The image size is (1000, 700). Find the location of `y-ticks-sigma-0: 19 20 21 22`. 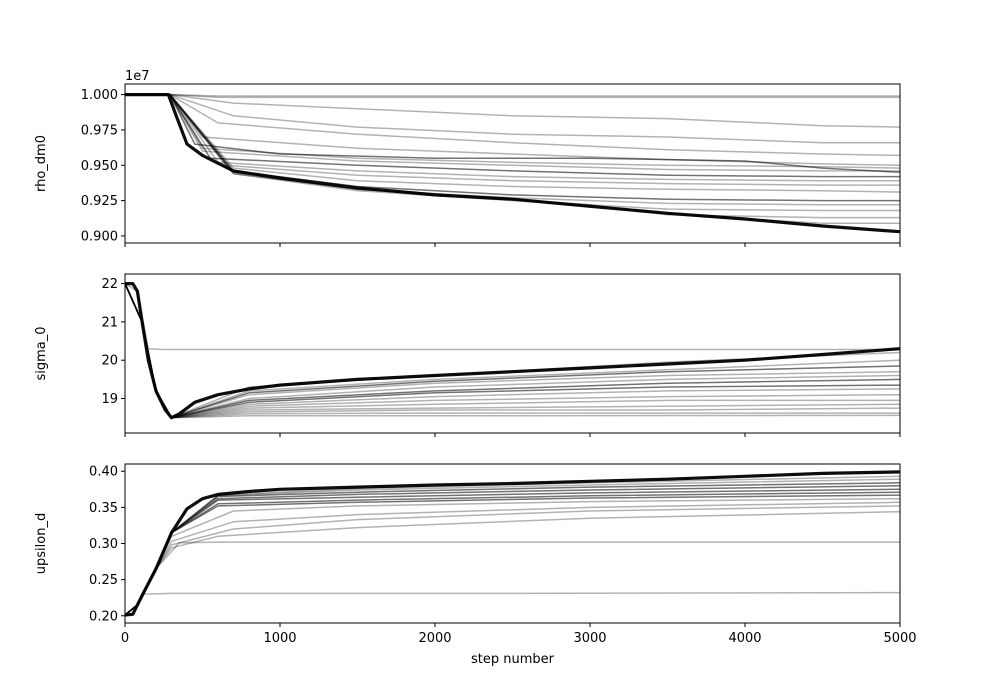

y-ticks-sigma-0: 19 20 21 22 is located at coordinates (113, 342).